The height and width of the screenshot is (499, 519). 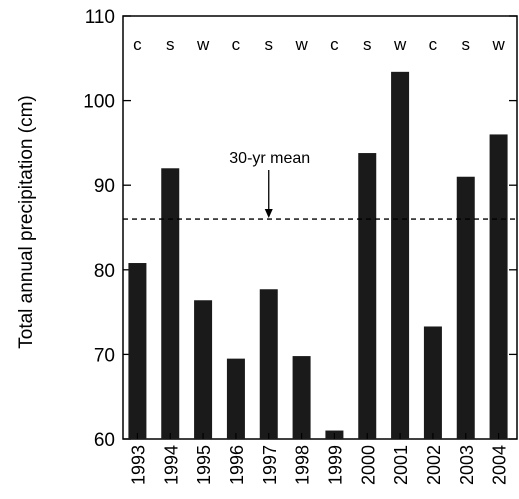 What do you see at coordinates (303, 465) in the screenshot?
I see `x-tick-label: 1998` at bounding box center [303, 465].